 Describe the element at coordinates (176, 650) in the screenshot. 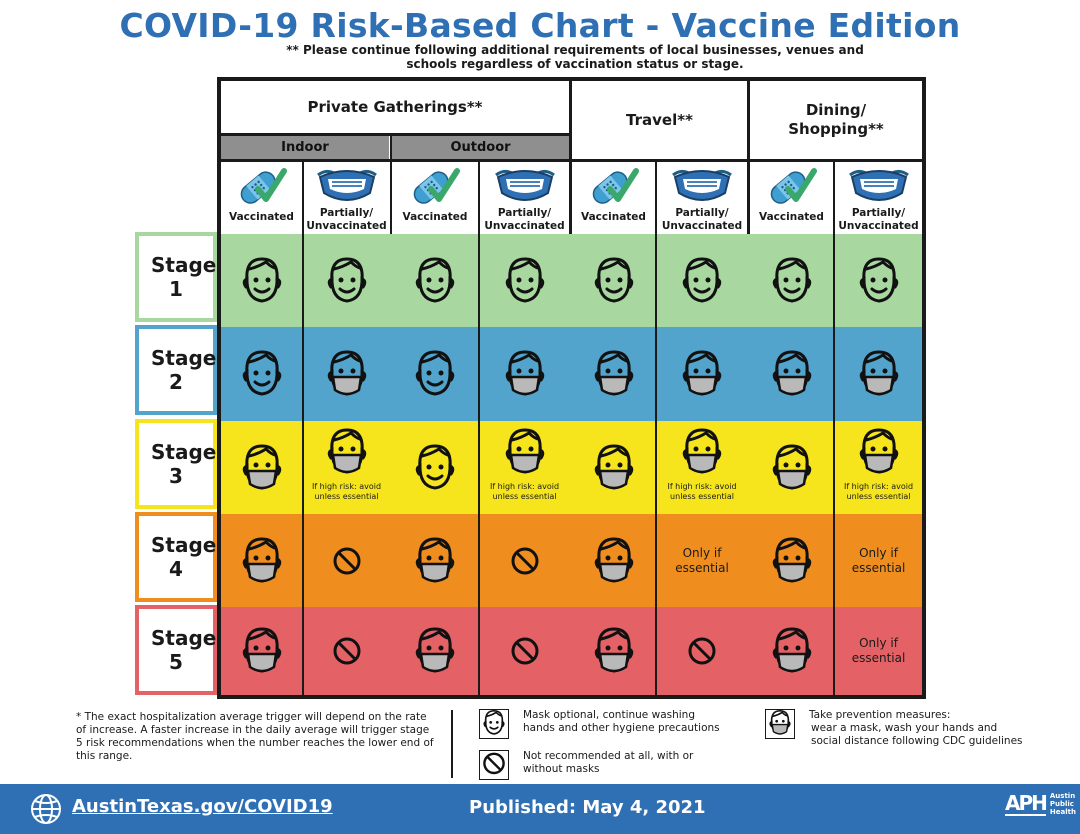

I see `stage-label: Stage 5` at that location.